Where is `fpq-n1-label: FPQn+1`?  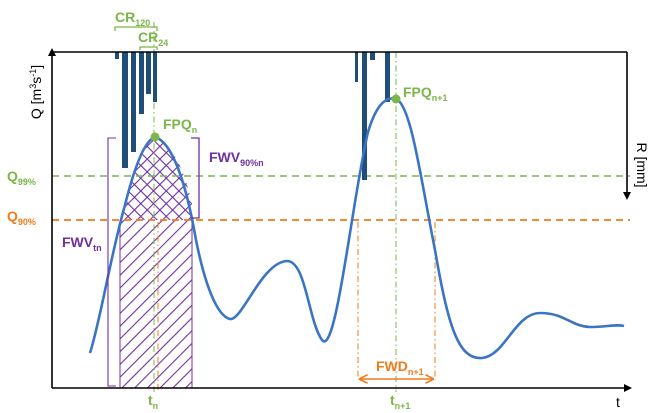 fpq-n1-label: FPQn+1 is located at coordinates (425, 93).